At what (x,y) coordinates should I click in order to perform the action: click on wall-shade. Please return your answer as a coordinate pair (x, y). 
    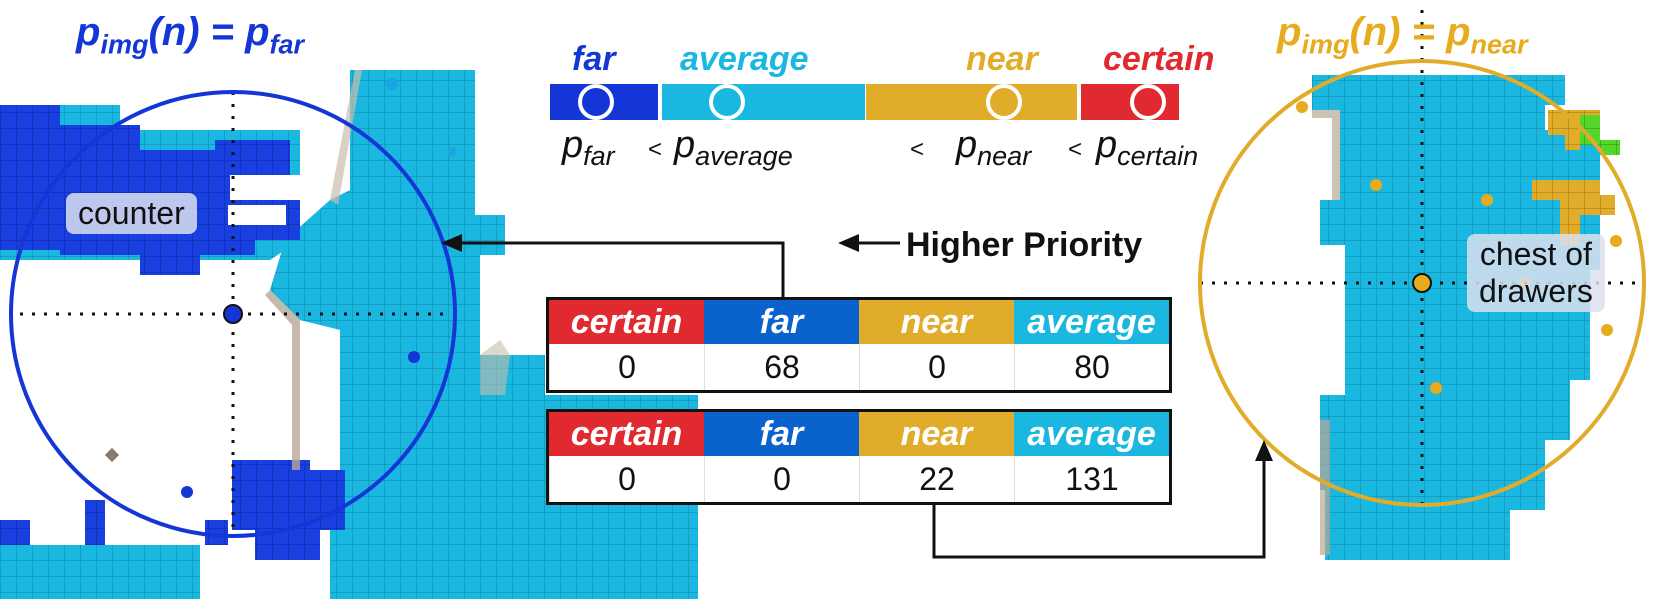
    Looking at the image, I should click on (282, 380).